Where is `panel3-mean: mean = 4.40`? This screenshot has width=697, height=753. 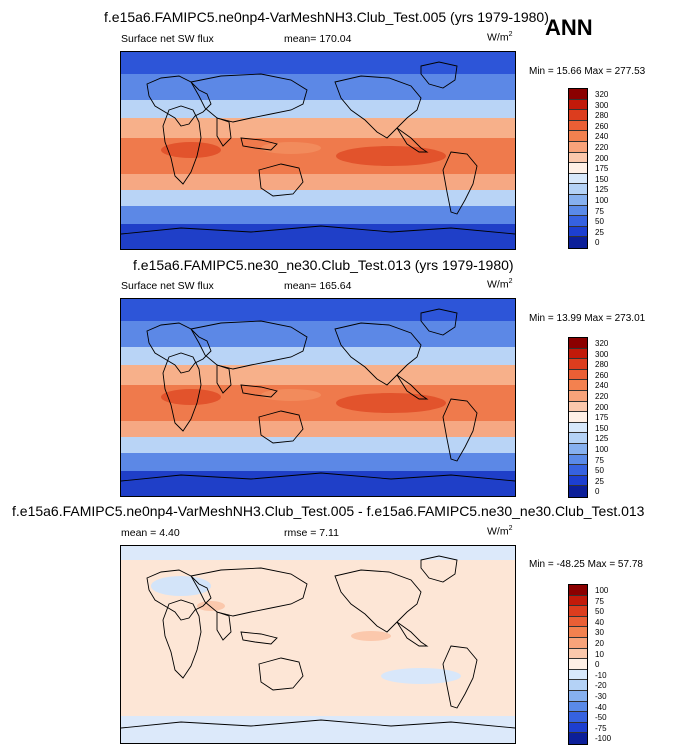
panel3-mean: mean = 4.40 is located at coordinates (150, 533).